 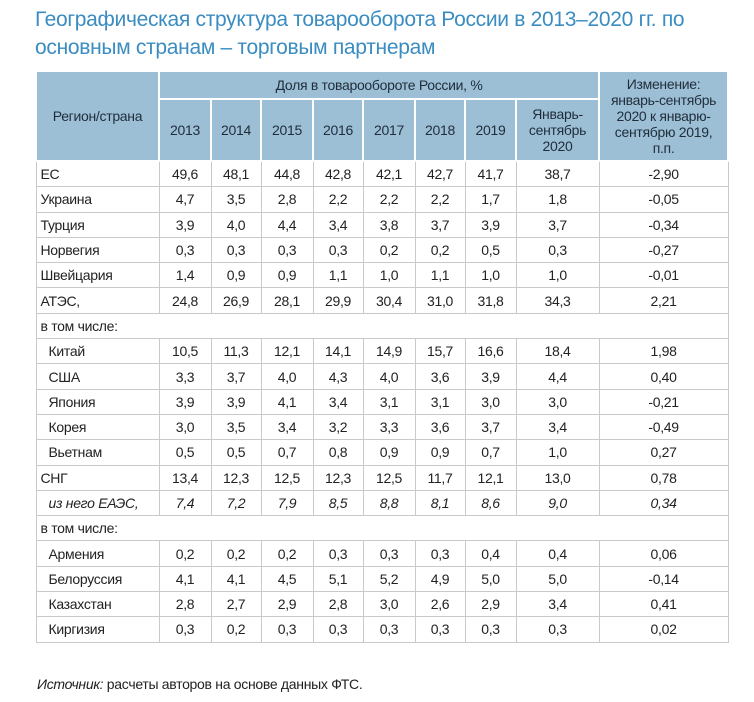 I want to click on share-cell: 2,6, so click(x=440, y=604).